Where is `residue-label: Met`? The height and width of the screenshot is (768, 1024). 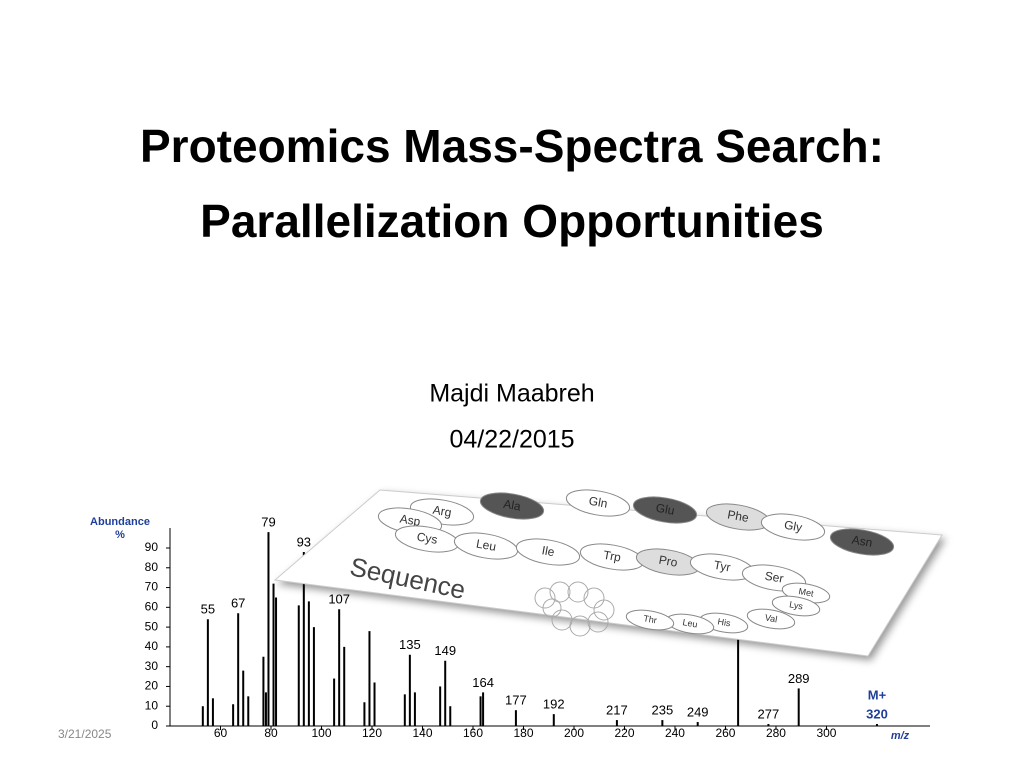
residue-label: Met is located at coordinates (806, 592).